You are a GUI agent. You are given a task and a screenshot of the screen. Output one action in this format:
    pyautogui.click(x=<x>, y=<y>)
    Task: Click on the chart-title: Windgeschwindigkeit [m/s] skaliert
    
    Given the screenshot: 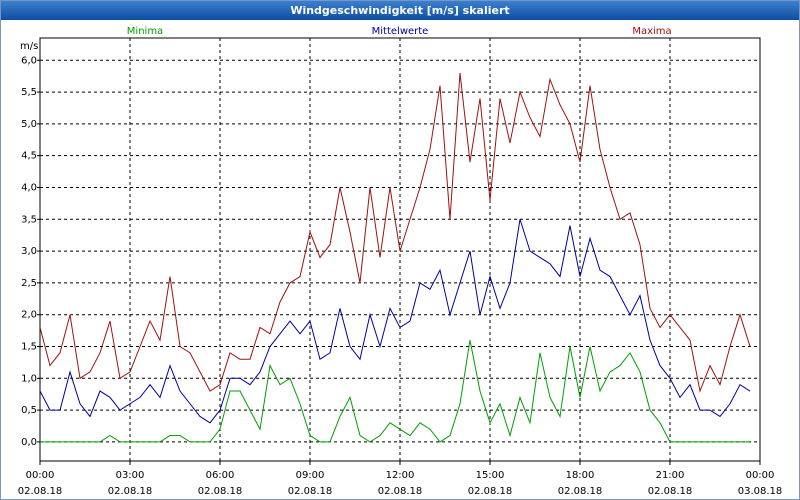 What is the action you would take?
    pyautogui.click(x=399, y=10)
    